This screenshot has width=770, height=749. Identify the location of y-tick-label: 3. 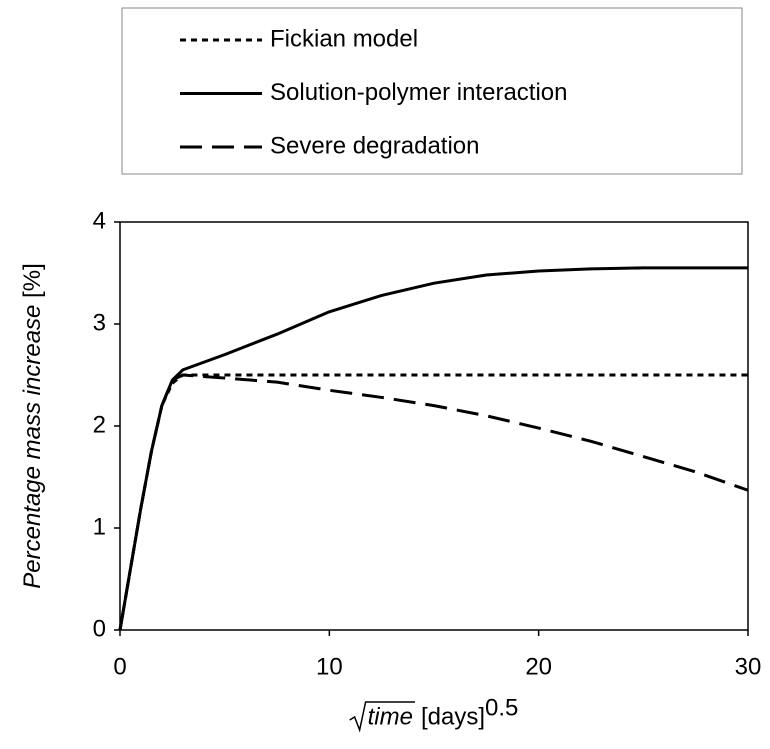
(99, 322).